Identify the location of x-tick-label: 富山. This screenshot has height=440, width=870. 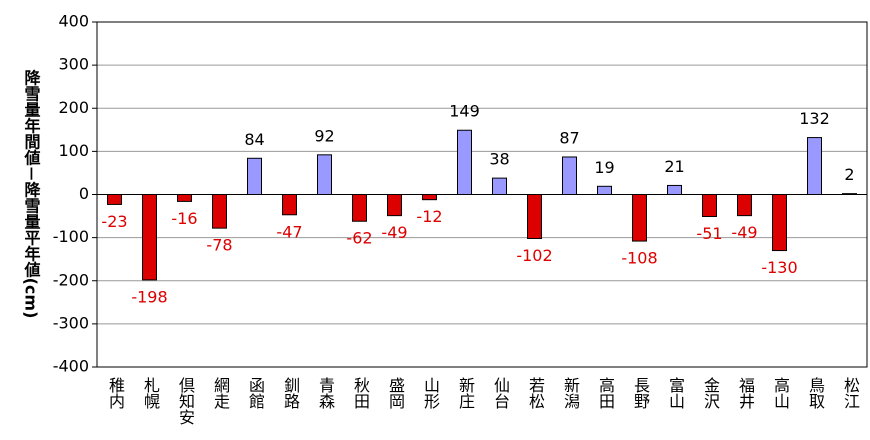
(675, 393).